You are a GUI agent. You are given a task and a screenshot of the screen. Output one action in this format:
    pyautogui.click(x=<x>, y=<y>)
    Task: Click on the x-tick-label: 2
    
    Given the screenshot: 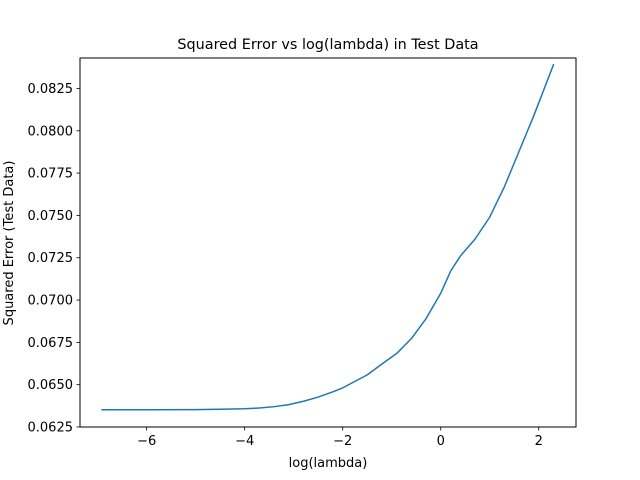 What is the action you would take?
    pyautogui.click(x=539, y=441)
    